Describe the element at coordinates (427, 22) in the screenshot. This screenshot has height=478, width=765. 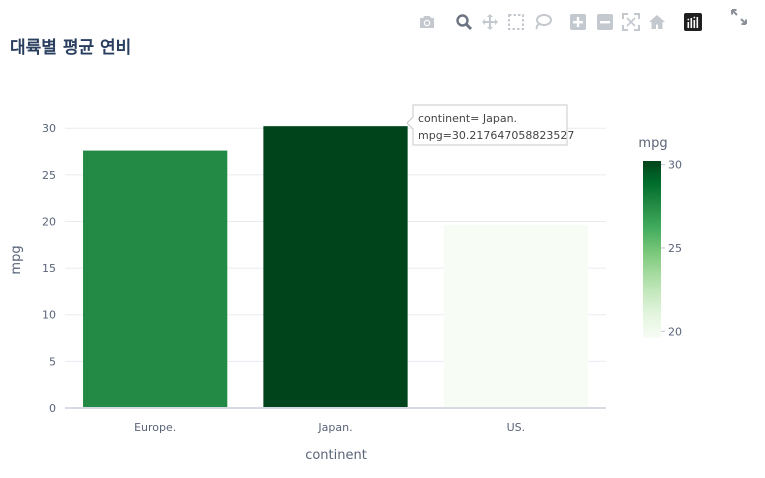
I see `camera-icon` at that location.